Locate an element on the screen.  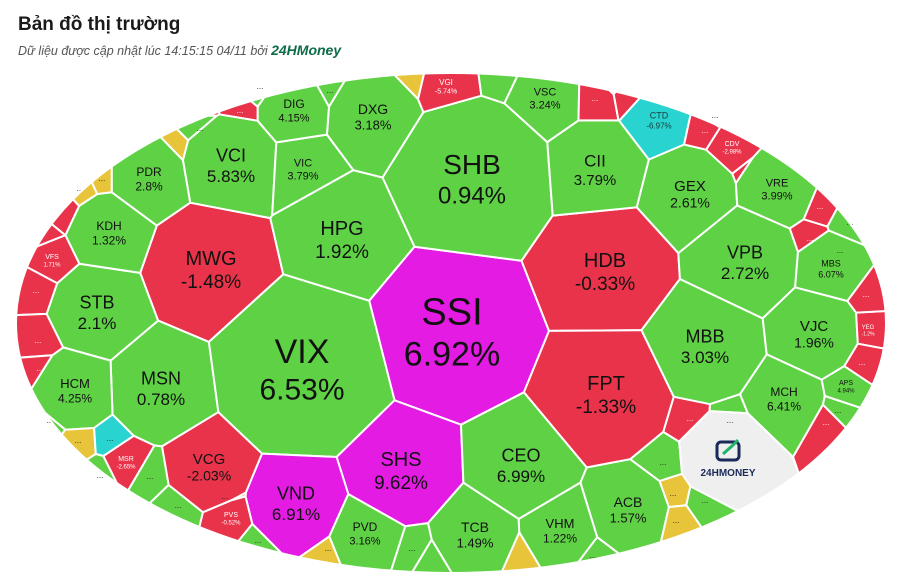
change-label: 1.96% is located at coordinates (814, 343).